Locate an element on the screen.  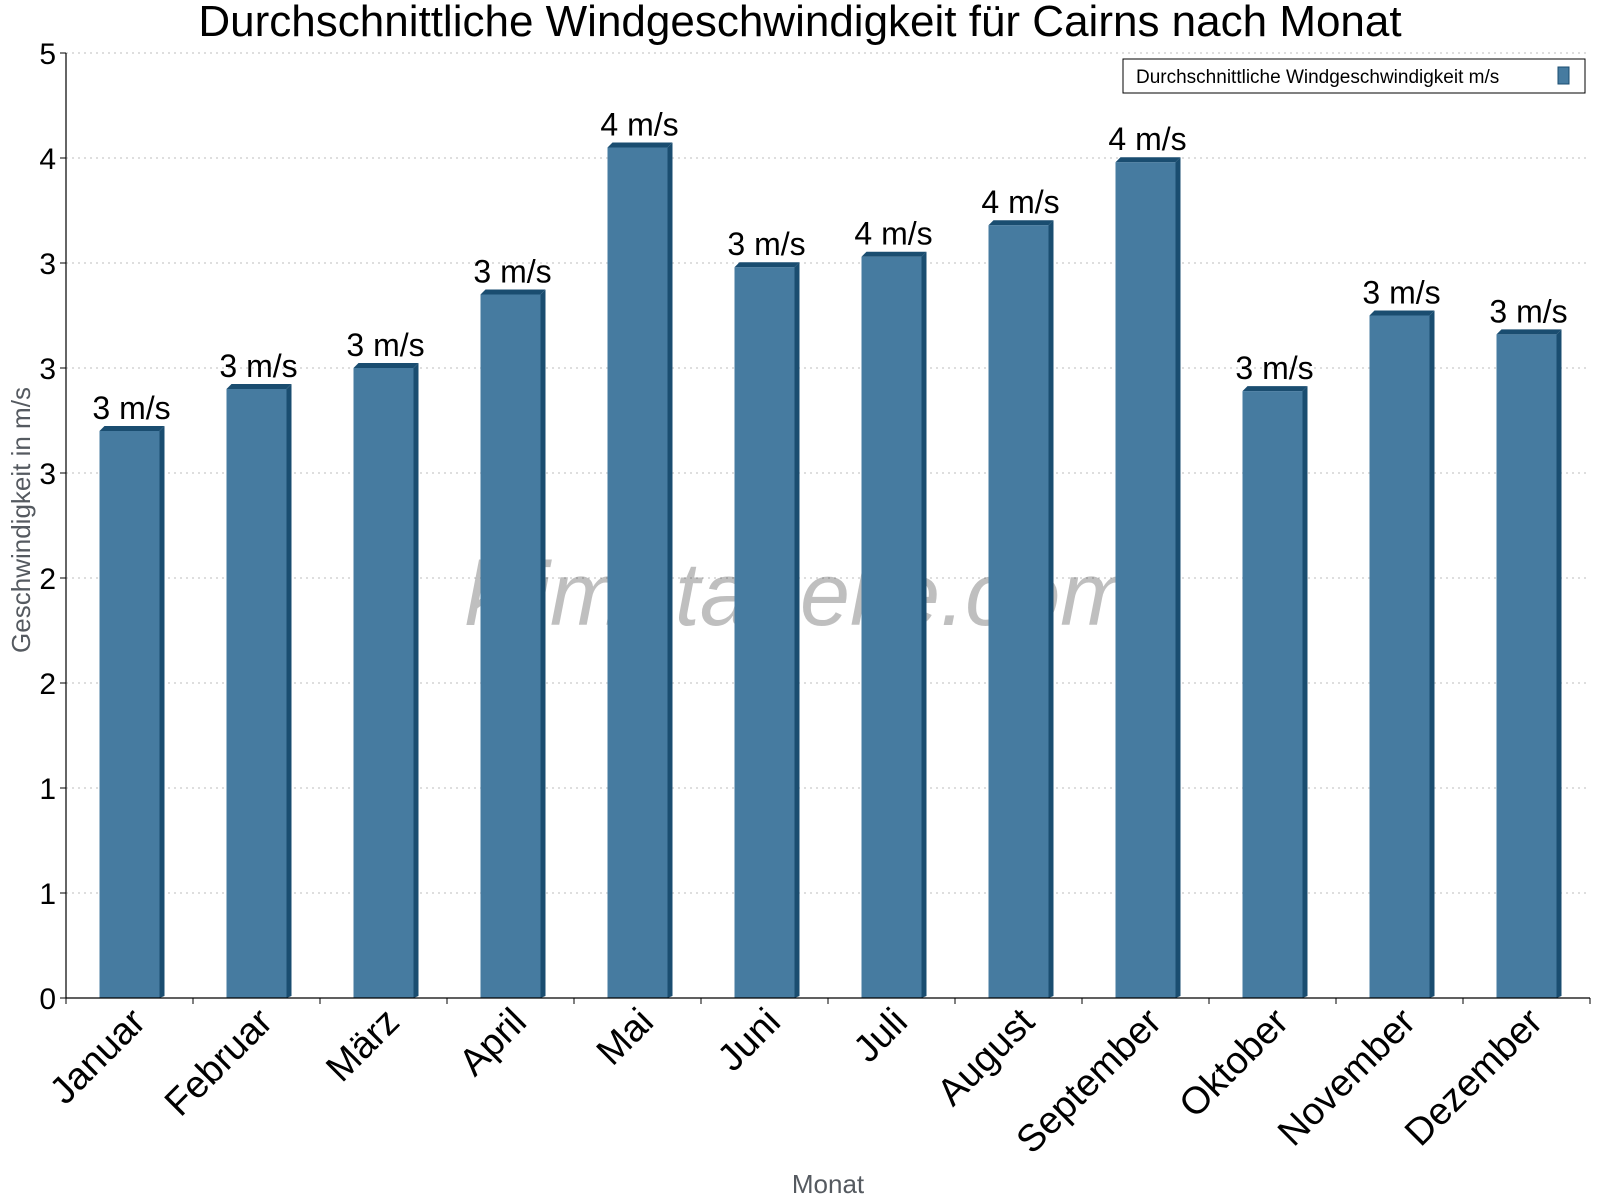
legend-swatch is located at coordinates (1563, 75).